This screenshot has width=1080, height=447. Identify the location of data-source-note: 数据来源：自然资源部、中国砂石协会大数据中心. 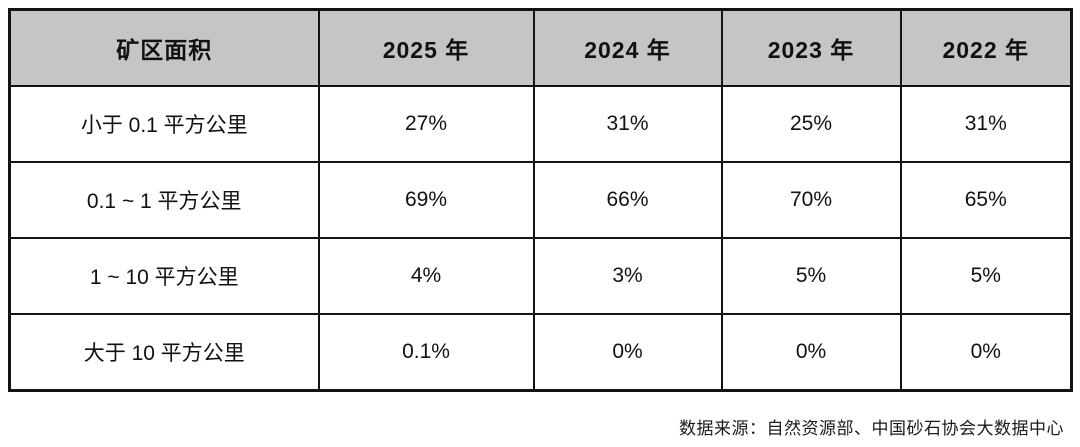
(871, 428).